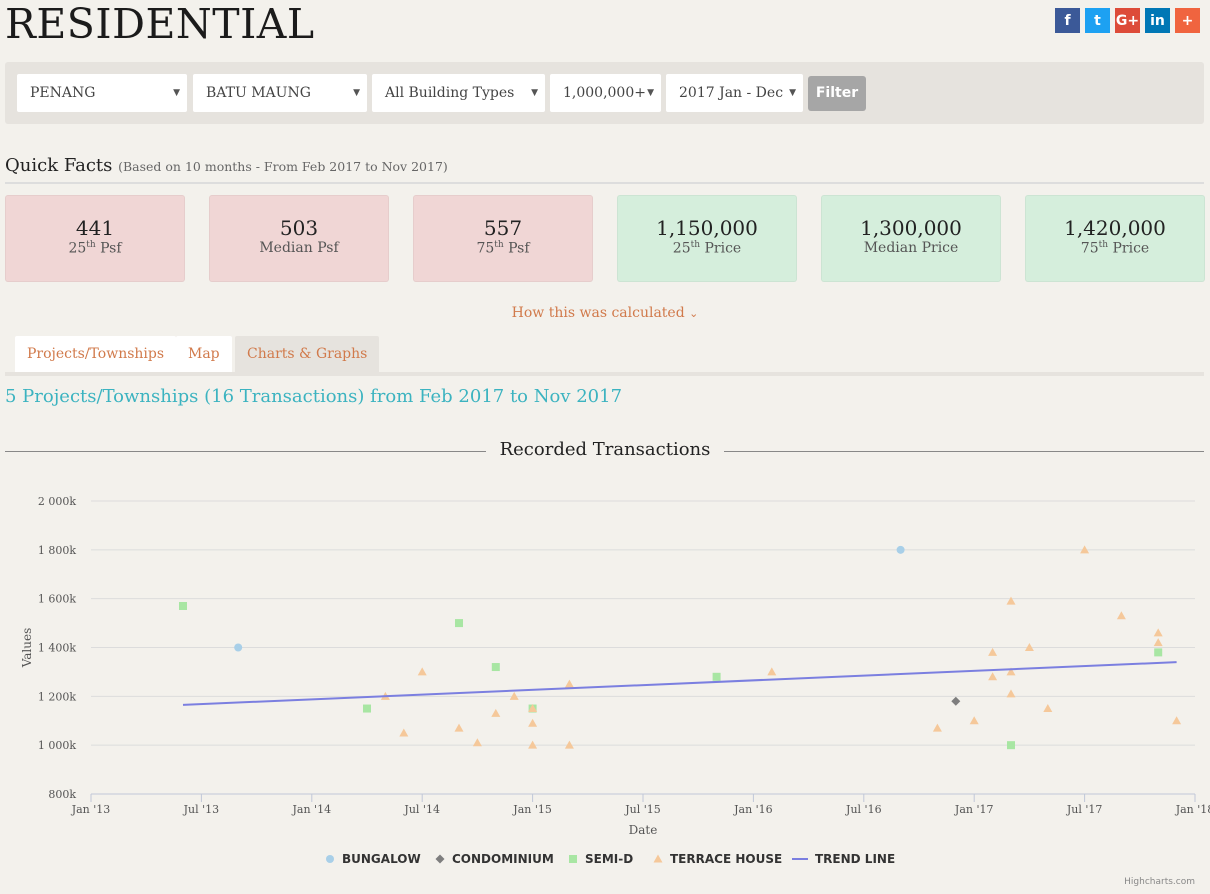 The height and width of the screenshot is (894, 1210). I want to click on y-tick-label: 1 200k, so click(57, 696).